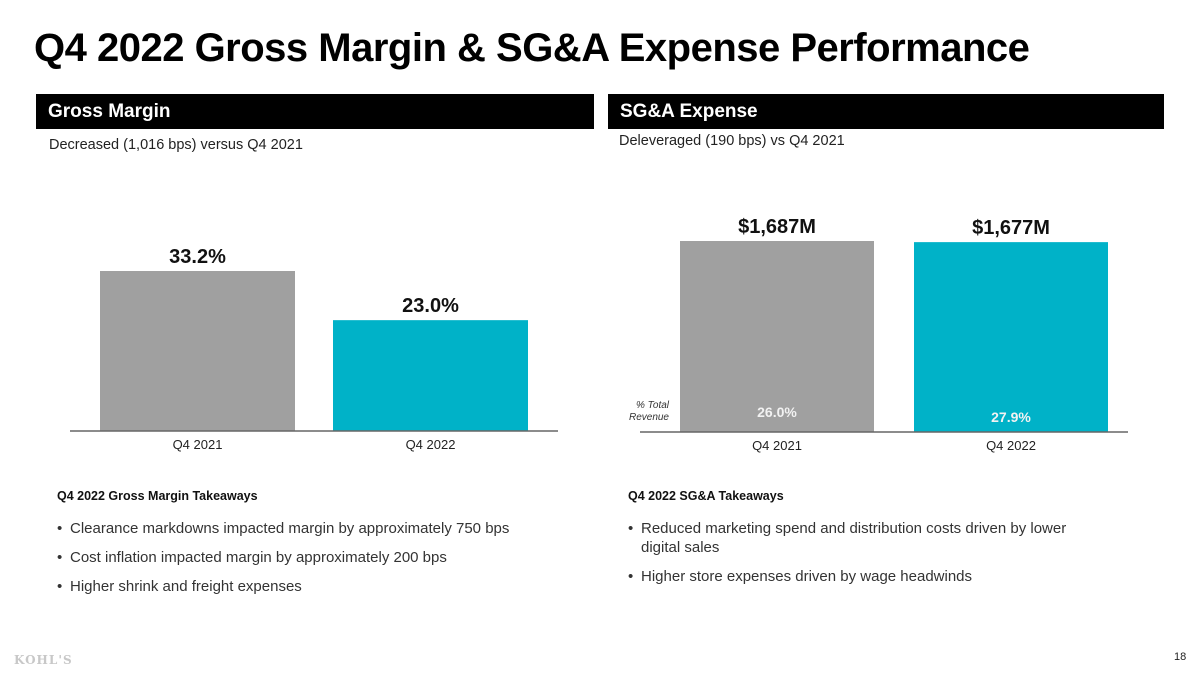  Describe the element at coordinates (157, 496) in the screenshot. I see `gross-margin-takeaways-title: Q4 2022 Gross Margin Takeaways` at that location.